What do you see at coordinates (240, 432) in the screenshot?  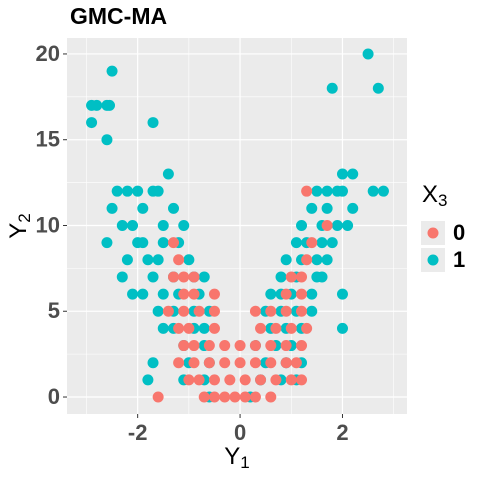 I see `x-tick-label: 0` at bounding box center [240, 432].